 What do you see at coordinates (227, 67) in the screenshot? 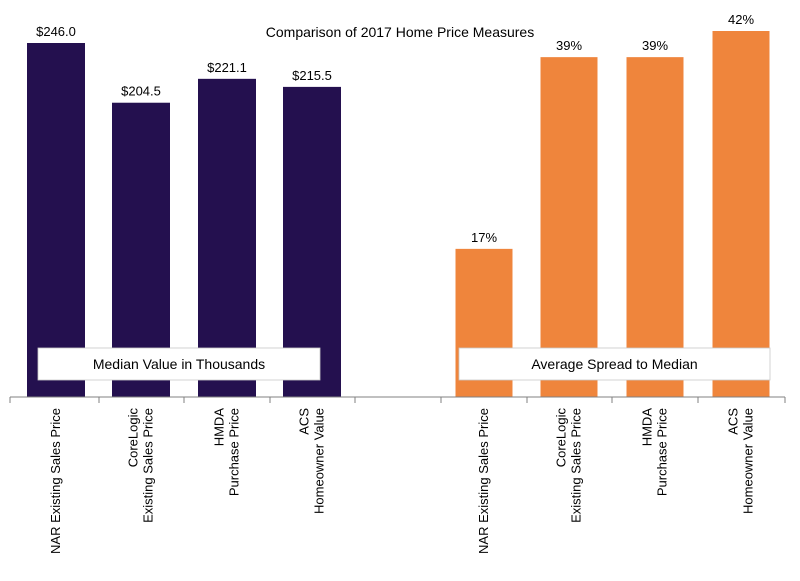
I see `data-label: $221.1` at bounding box center [227, 67].